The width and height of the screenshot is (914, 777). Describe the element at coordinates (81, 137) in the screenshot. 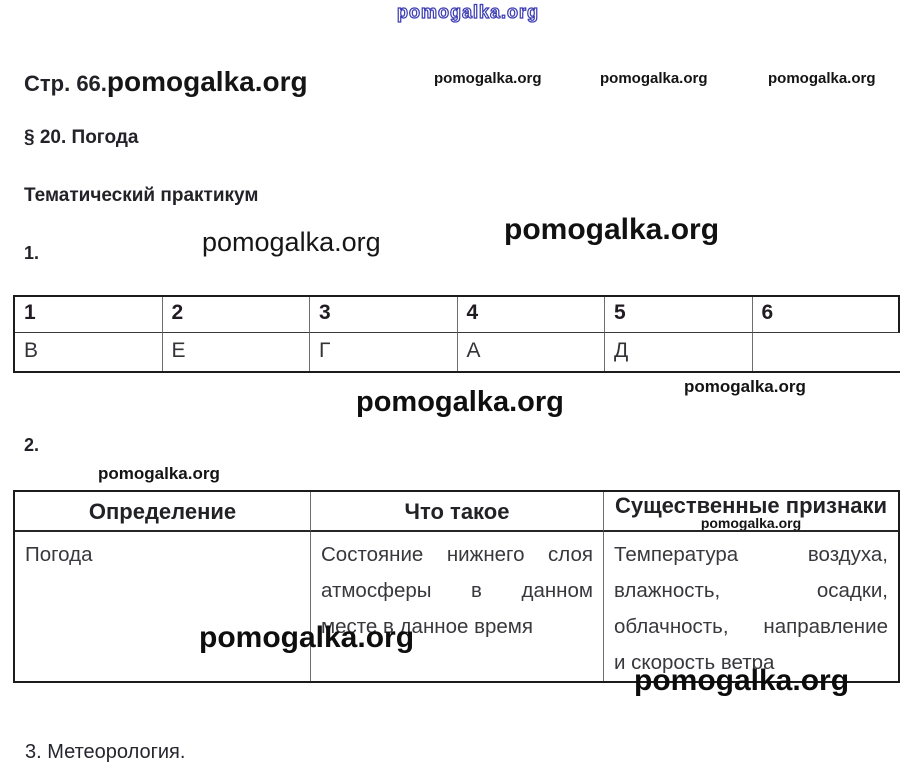

I see `paragraph-title: § 20. Погода` at that location.